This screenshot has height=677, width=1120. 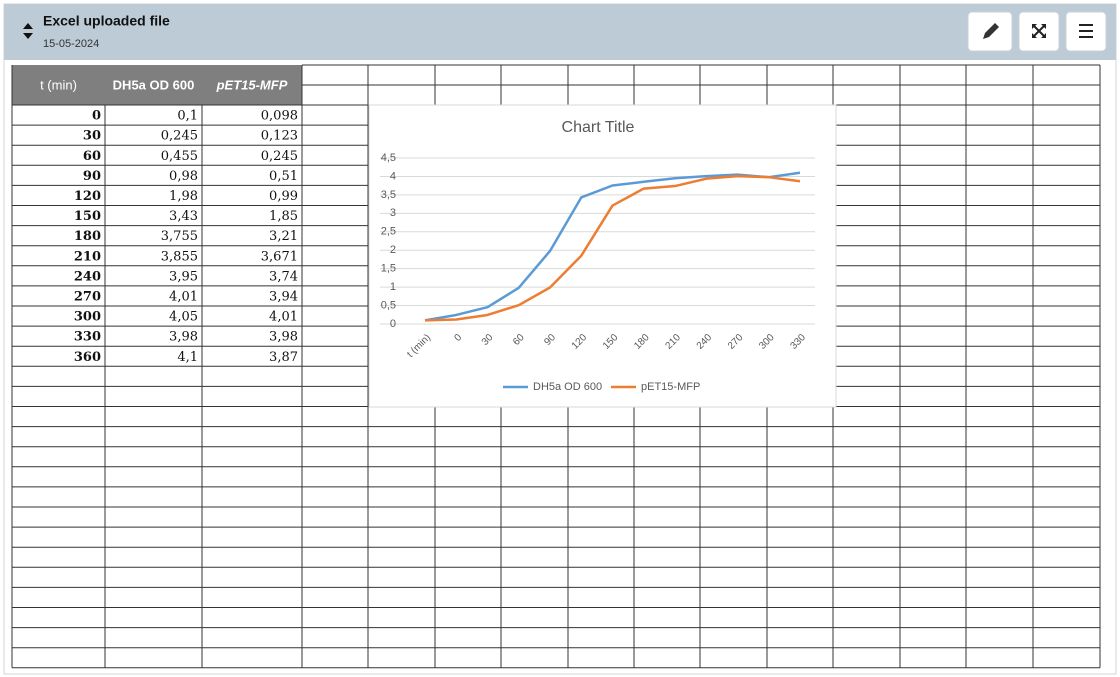 I want to click on y-tick-label: 2, so click(x=393, y=250).